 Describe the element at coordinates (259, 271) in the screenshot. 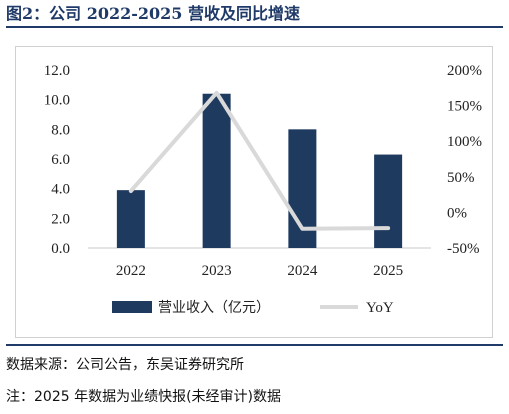

I see `x-axis-labels: 2022 2023 2024 2025` at that location.